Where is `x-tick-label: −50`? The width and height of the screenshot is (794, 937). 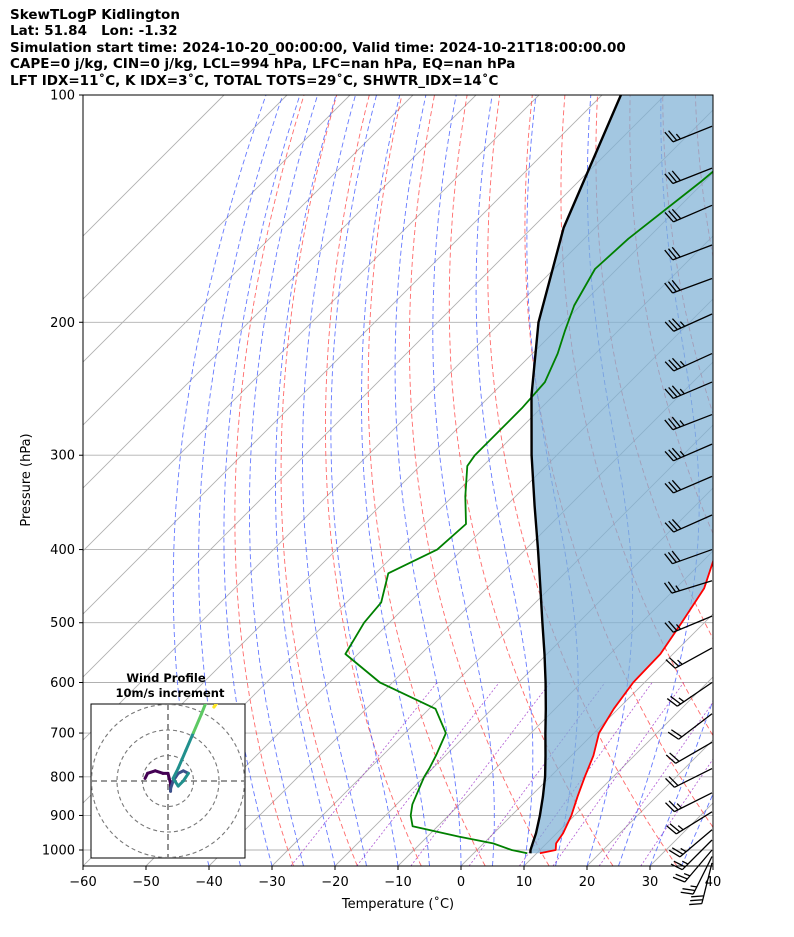 x-tick-label: −50 is located at coordinates (145, 882).